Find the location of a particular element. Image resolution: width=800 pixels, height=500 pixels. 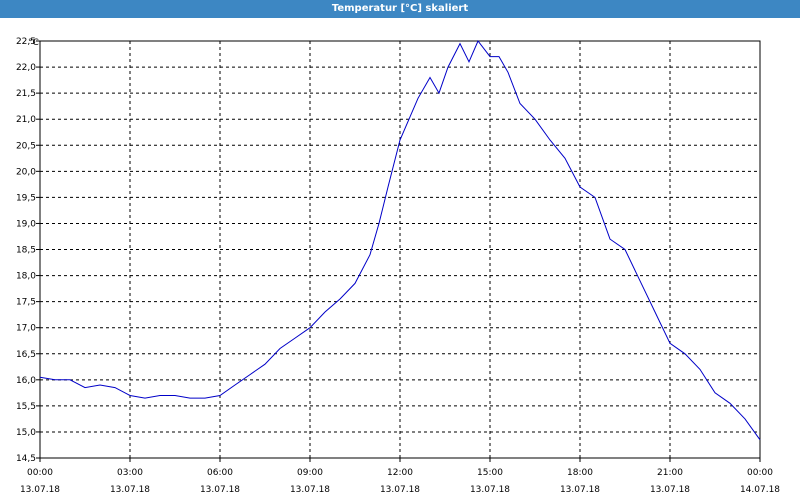

y-tick-label: 19,5 is located at coordinates (26, 198).